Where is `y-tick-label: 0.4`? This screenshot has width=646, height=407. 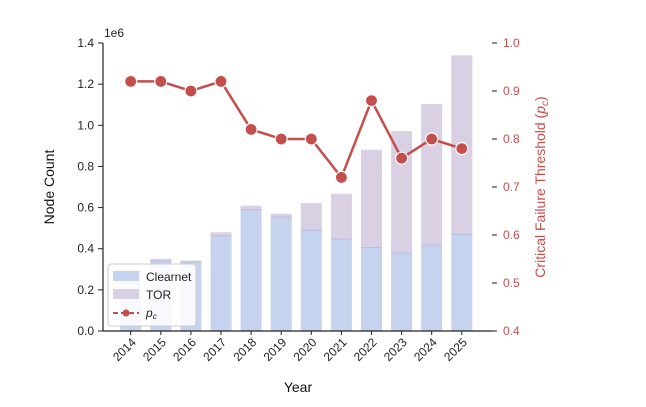 y-tick-label: 0.4 is located at coordinates (85, 249).